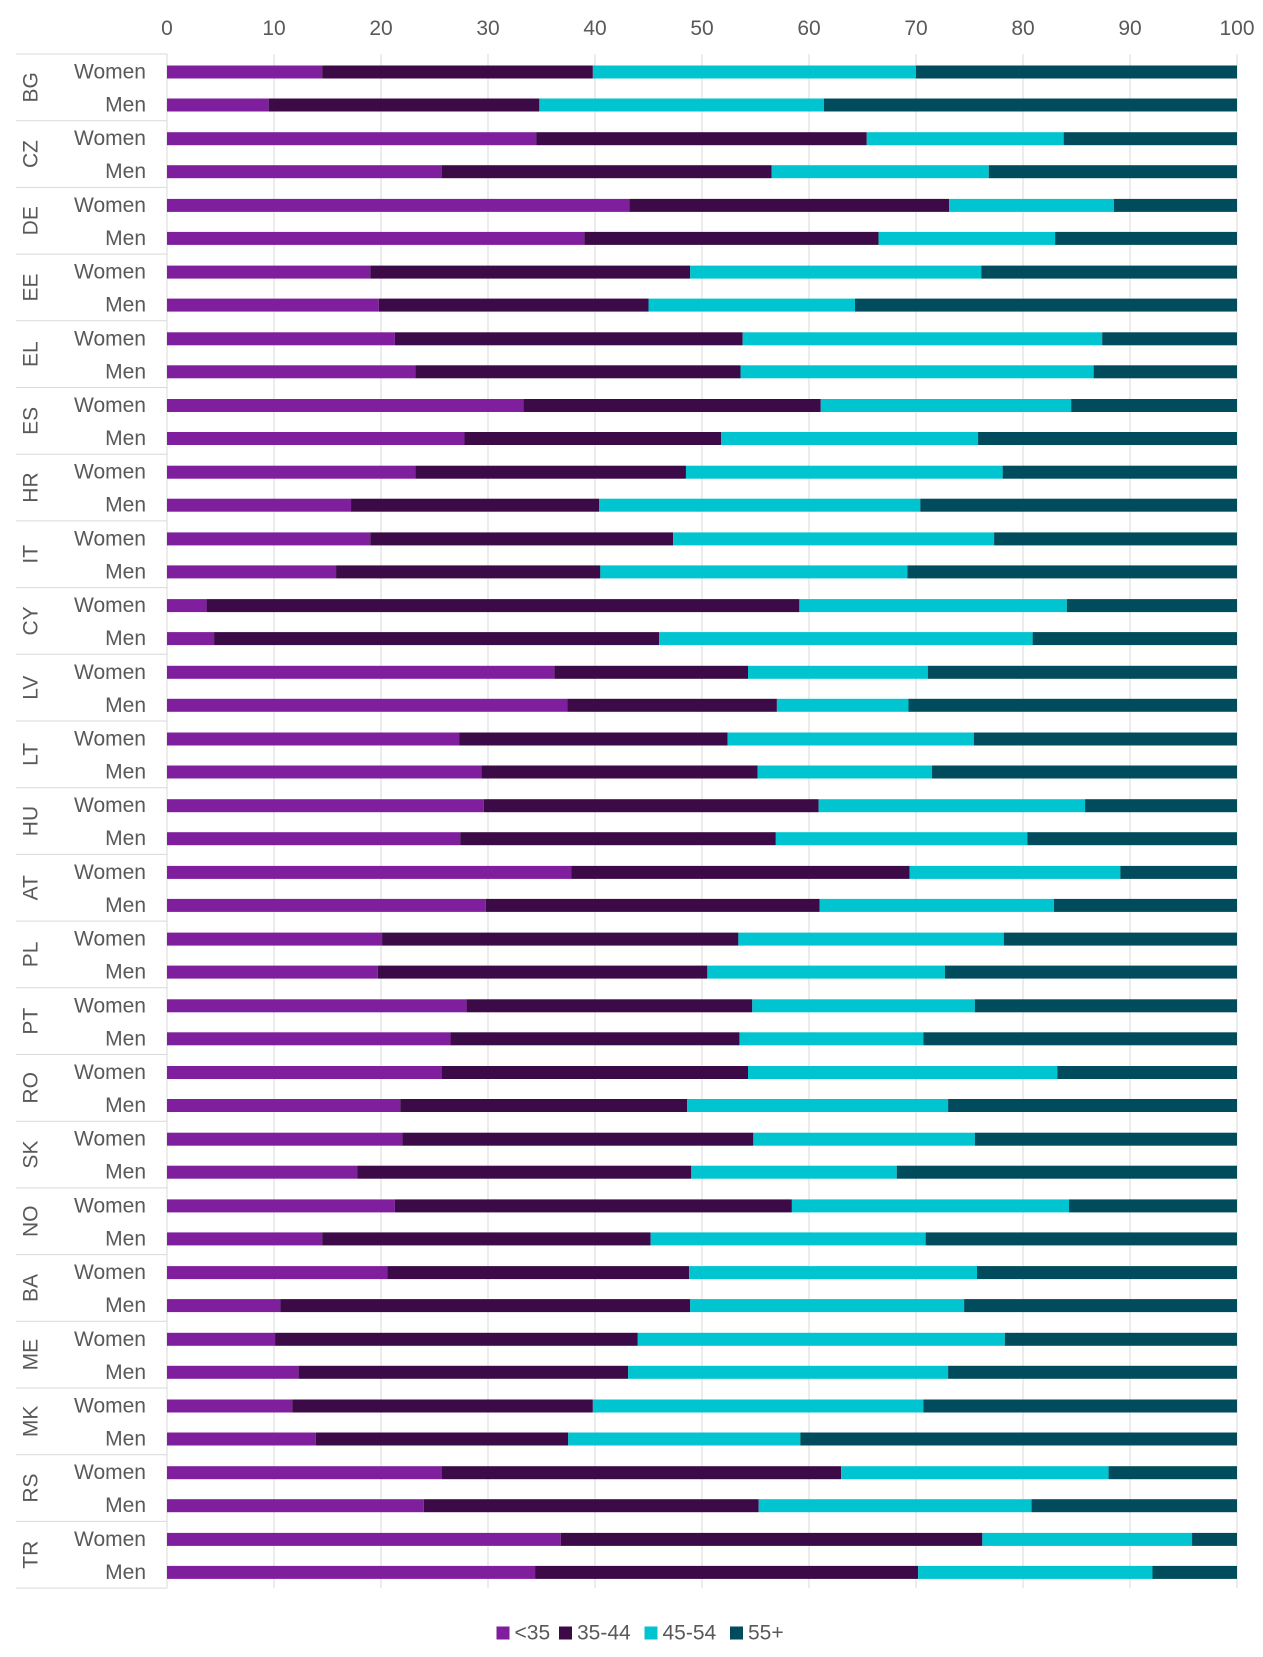  Describe the element at coordinates (31, 620) in the screenshot. I see `country-label: CY` at that location.